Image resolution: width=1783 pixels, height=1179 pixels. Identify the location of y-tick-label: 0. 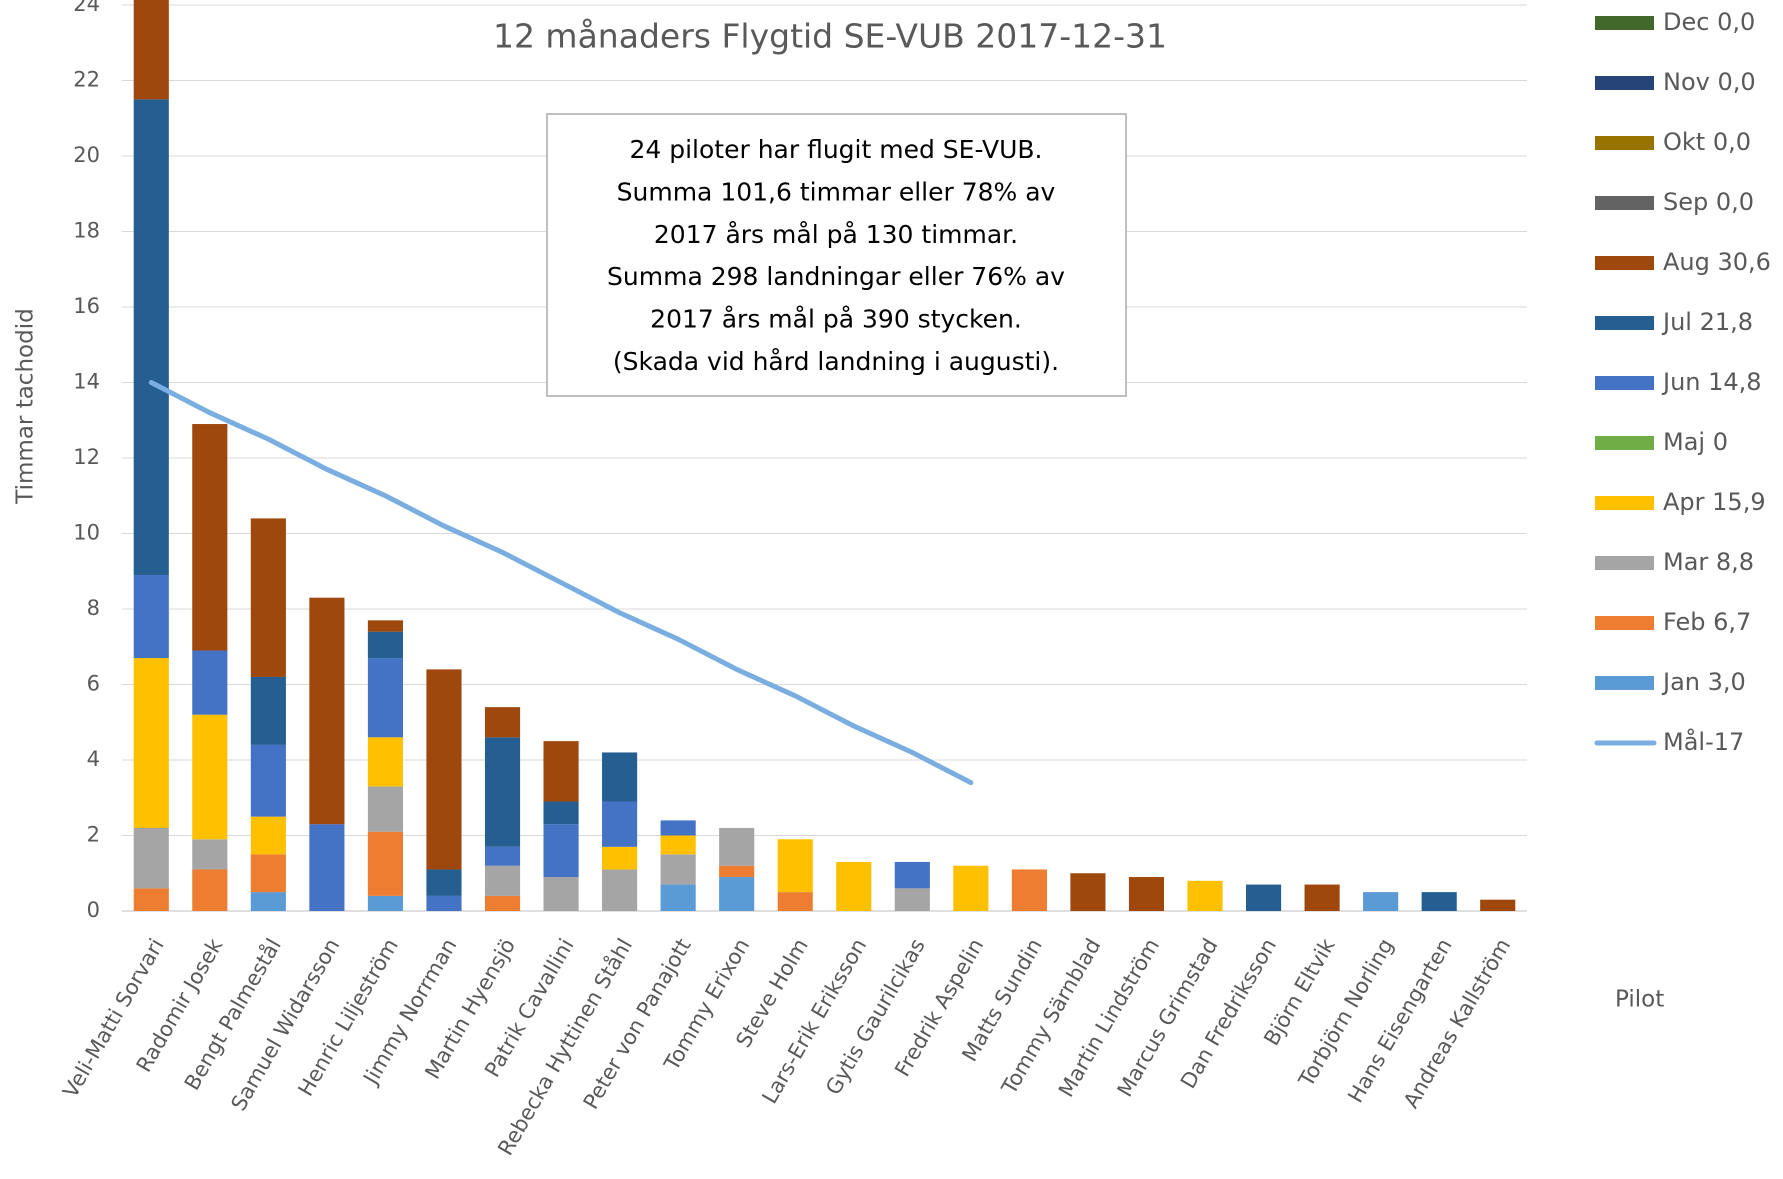
(93, 910).